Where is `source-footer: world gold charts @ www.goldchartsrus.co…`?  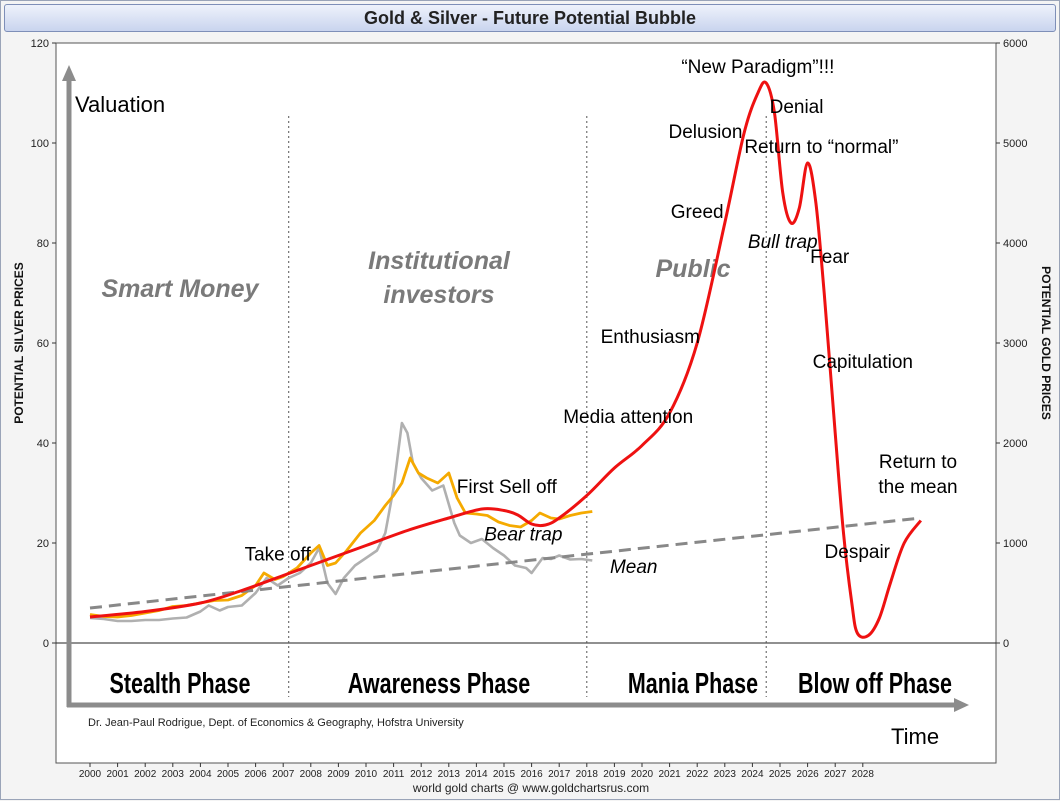 source-footer: world gold charts @ www.goldchartsrus.co… is located at coordinates (531, 788).